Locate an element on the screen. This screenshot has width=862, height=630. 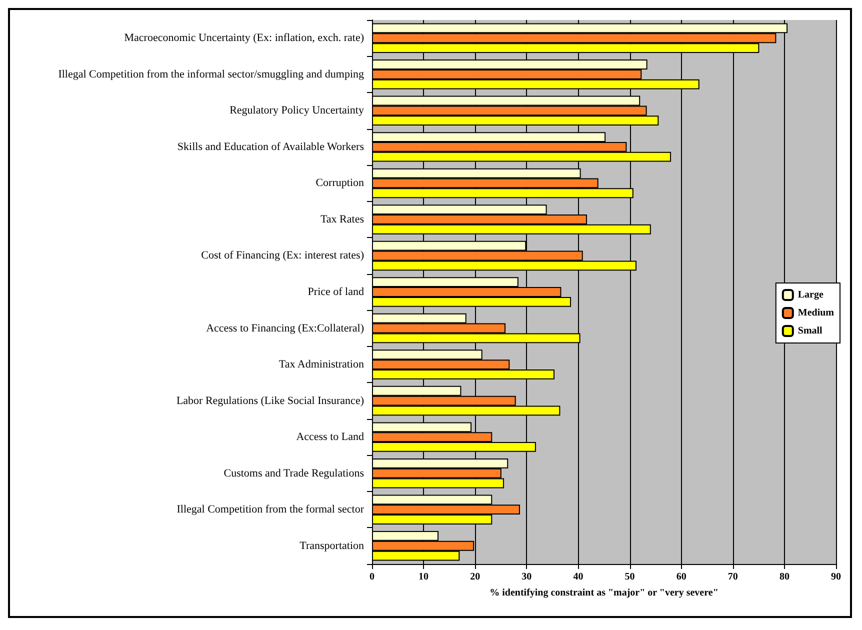
x-tick-label: 60 is located at coordinates (681, 577).